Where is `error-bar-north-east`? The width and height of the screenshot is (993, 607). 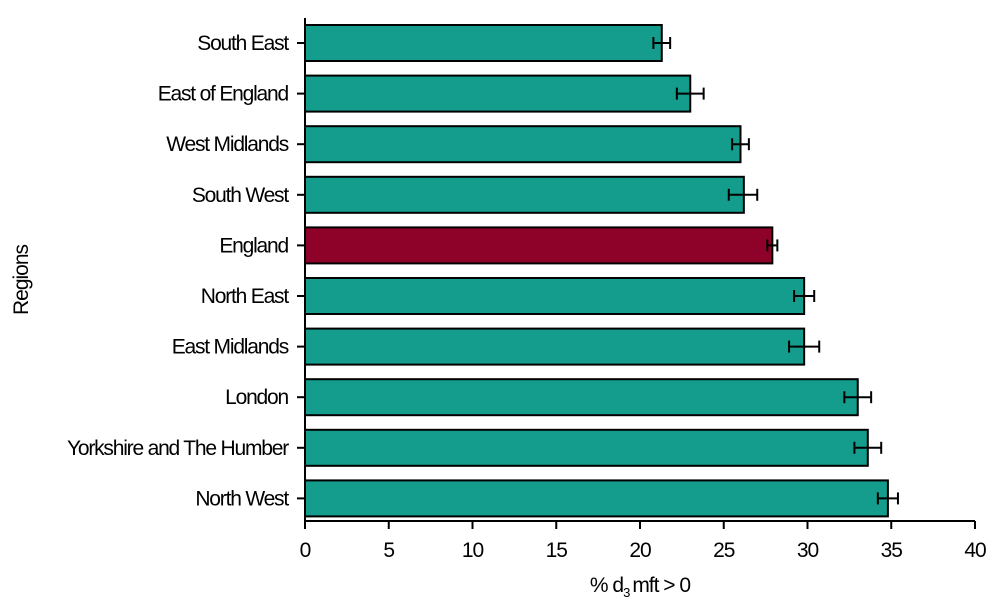 error-bar-north-east is located at coordinates (804, 296).